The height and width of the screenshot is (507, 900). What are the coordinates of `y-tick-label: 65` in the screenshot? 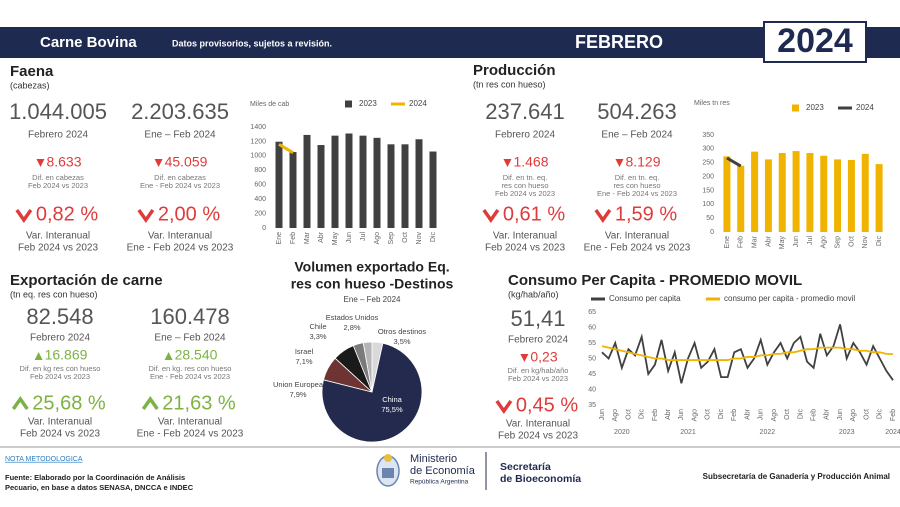 It's located at (592, 312).